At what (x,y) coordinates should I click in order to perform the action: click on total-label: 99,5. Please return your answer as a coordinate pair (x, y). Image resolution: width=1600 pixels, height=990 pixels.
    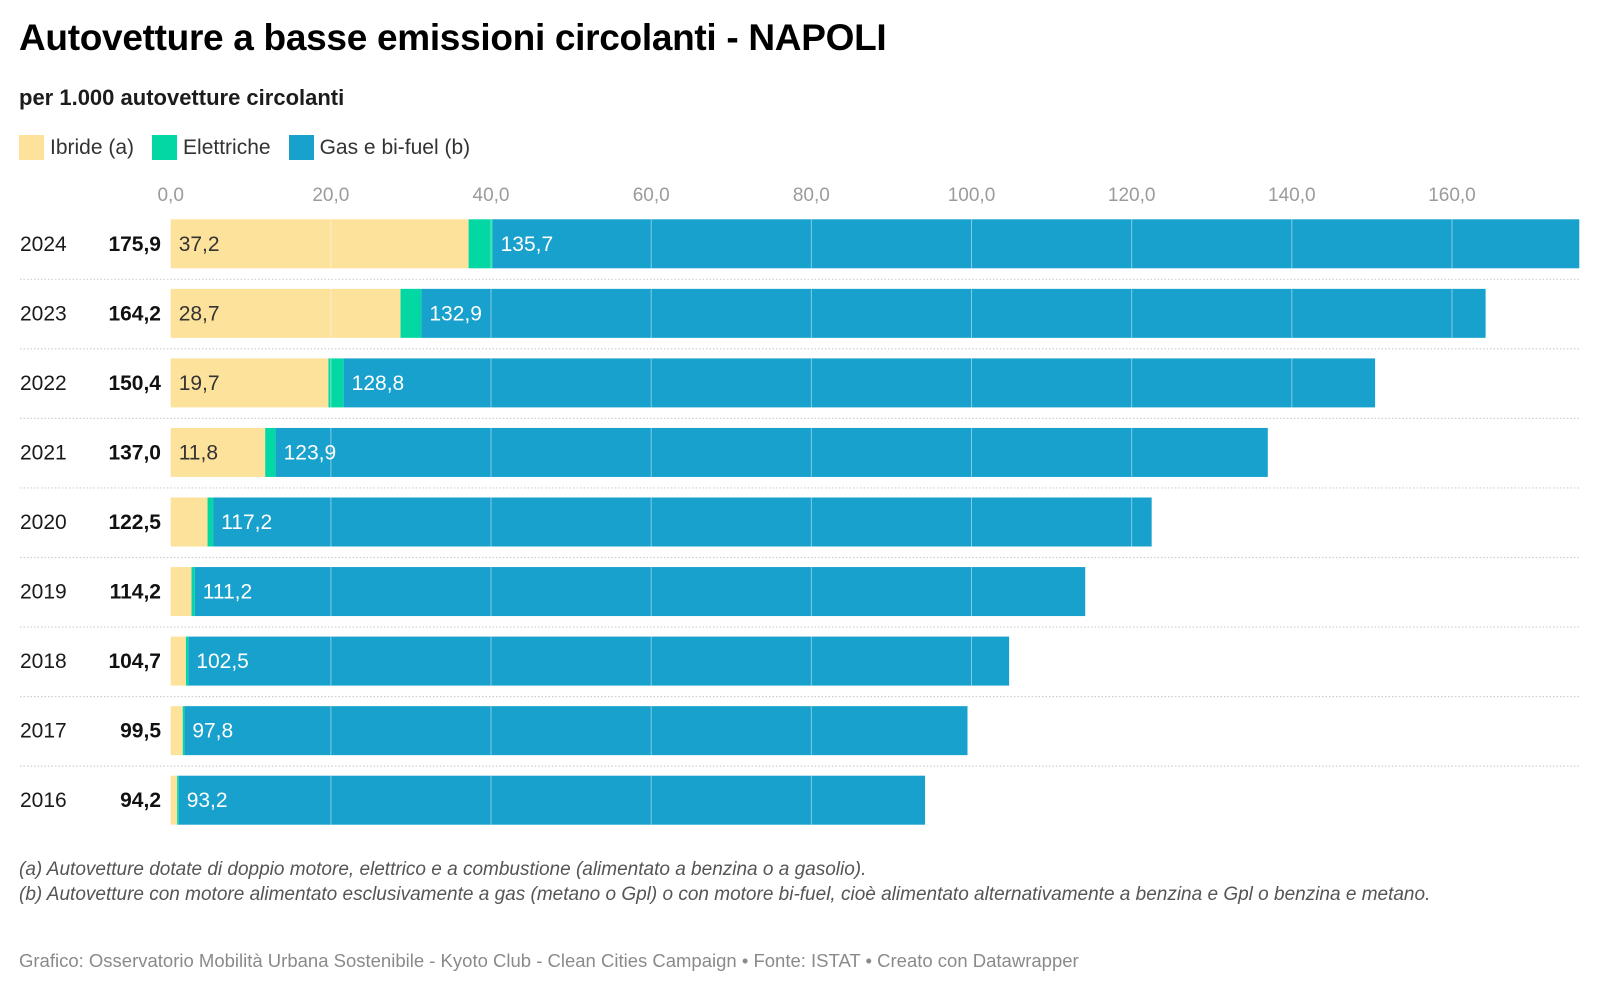
    Looking at the image, I should click on (140, 731).